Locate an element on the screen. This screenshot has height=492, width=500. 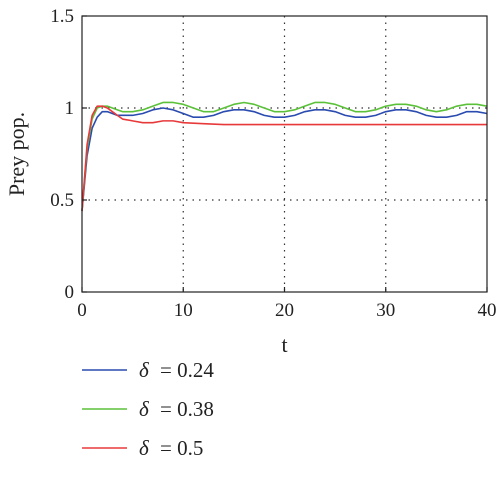
legend: δ = 0.24 δ = 0.38 δ = 0.5 is located at coordinates (148, 409).